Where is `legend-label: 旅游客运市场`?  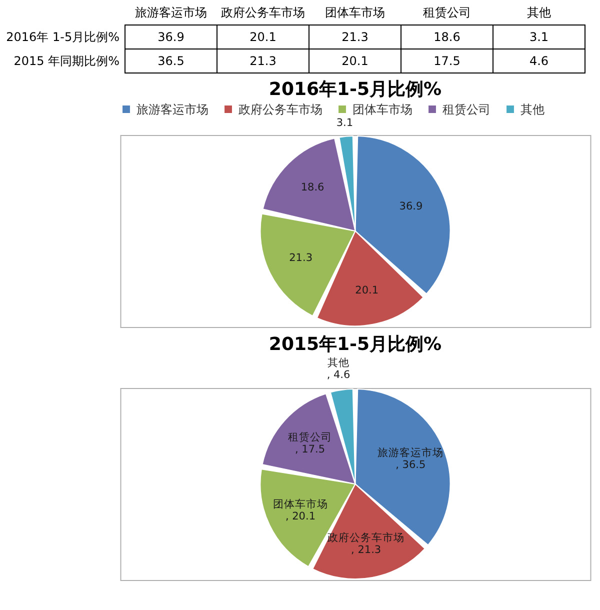
legend-label: 旅游客运市场 is located at coordinates (172, 109).